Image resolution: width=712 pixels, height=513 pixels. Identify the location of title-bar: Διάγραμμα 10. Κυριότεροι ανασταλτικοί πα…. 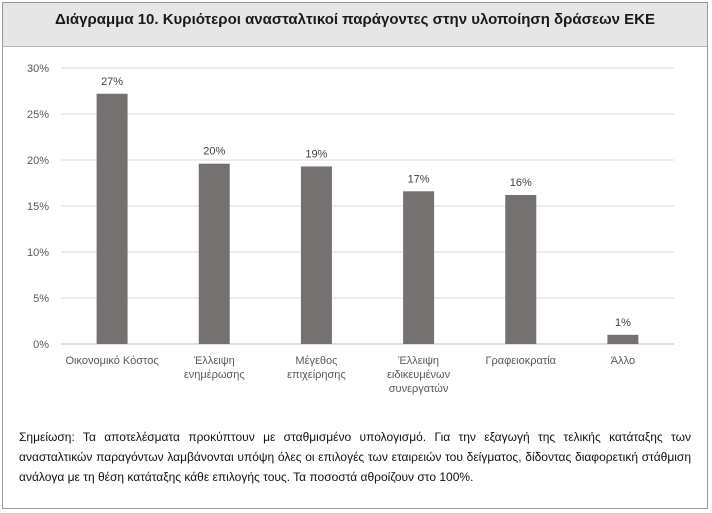
(355, 25).